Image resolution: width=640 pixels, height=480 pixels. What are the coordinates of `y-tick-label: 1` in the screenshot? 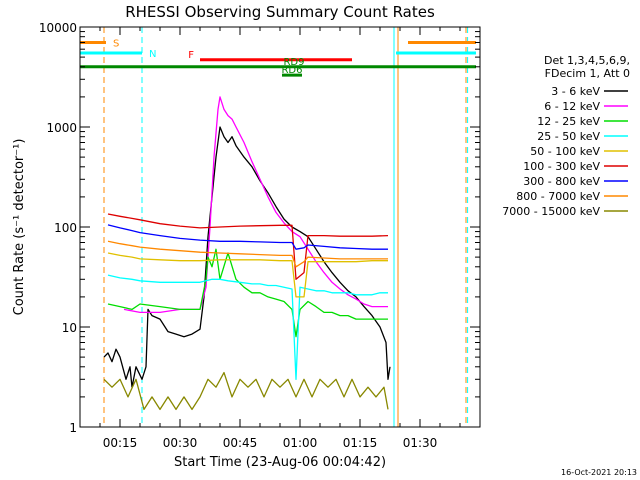 It's located at (73, 428).